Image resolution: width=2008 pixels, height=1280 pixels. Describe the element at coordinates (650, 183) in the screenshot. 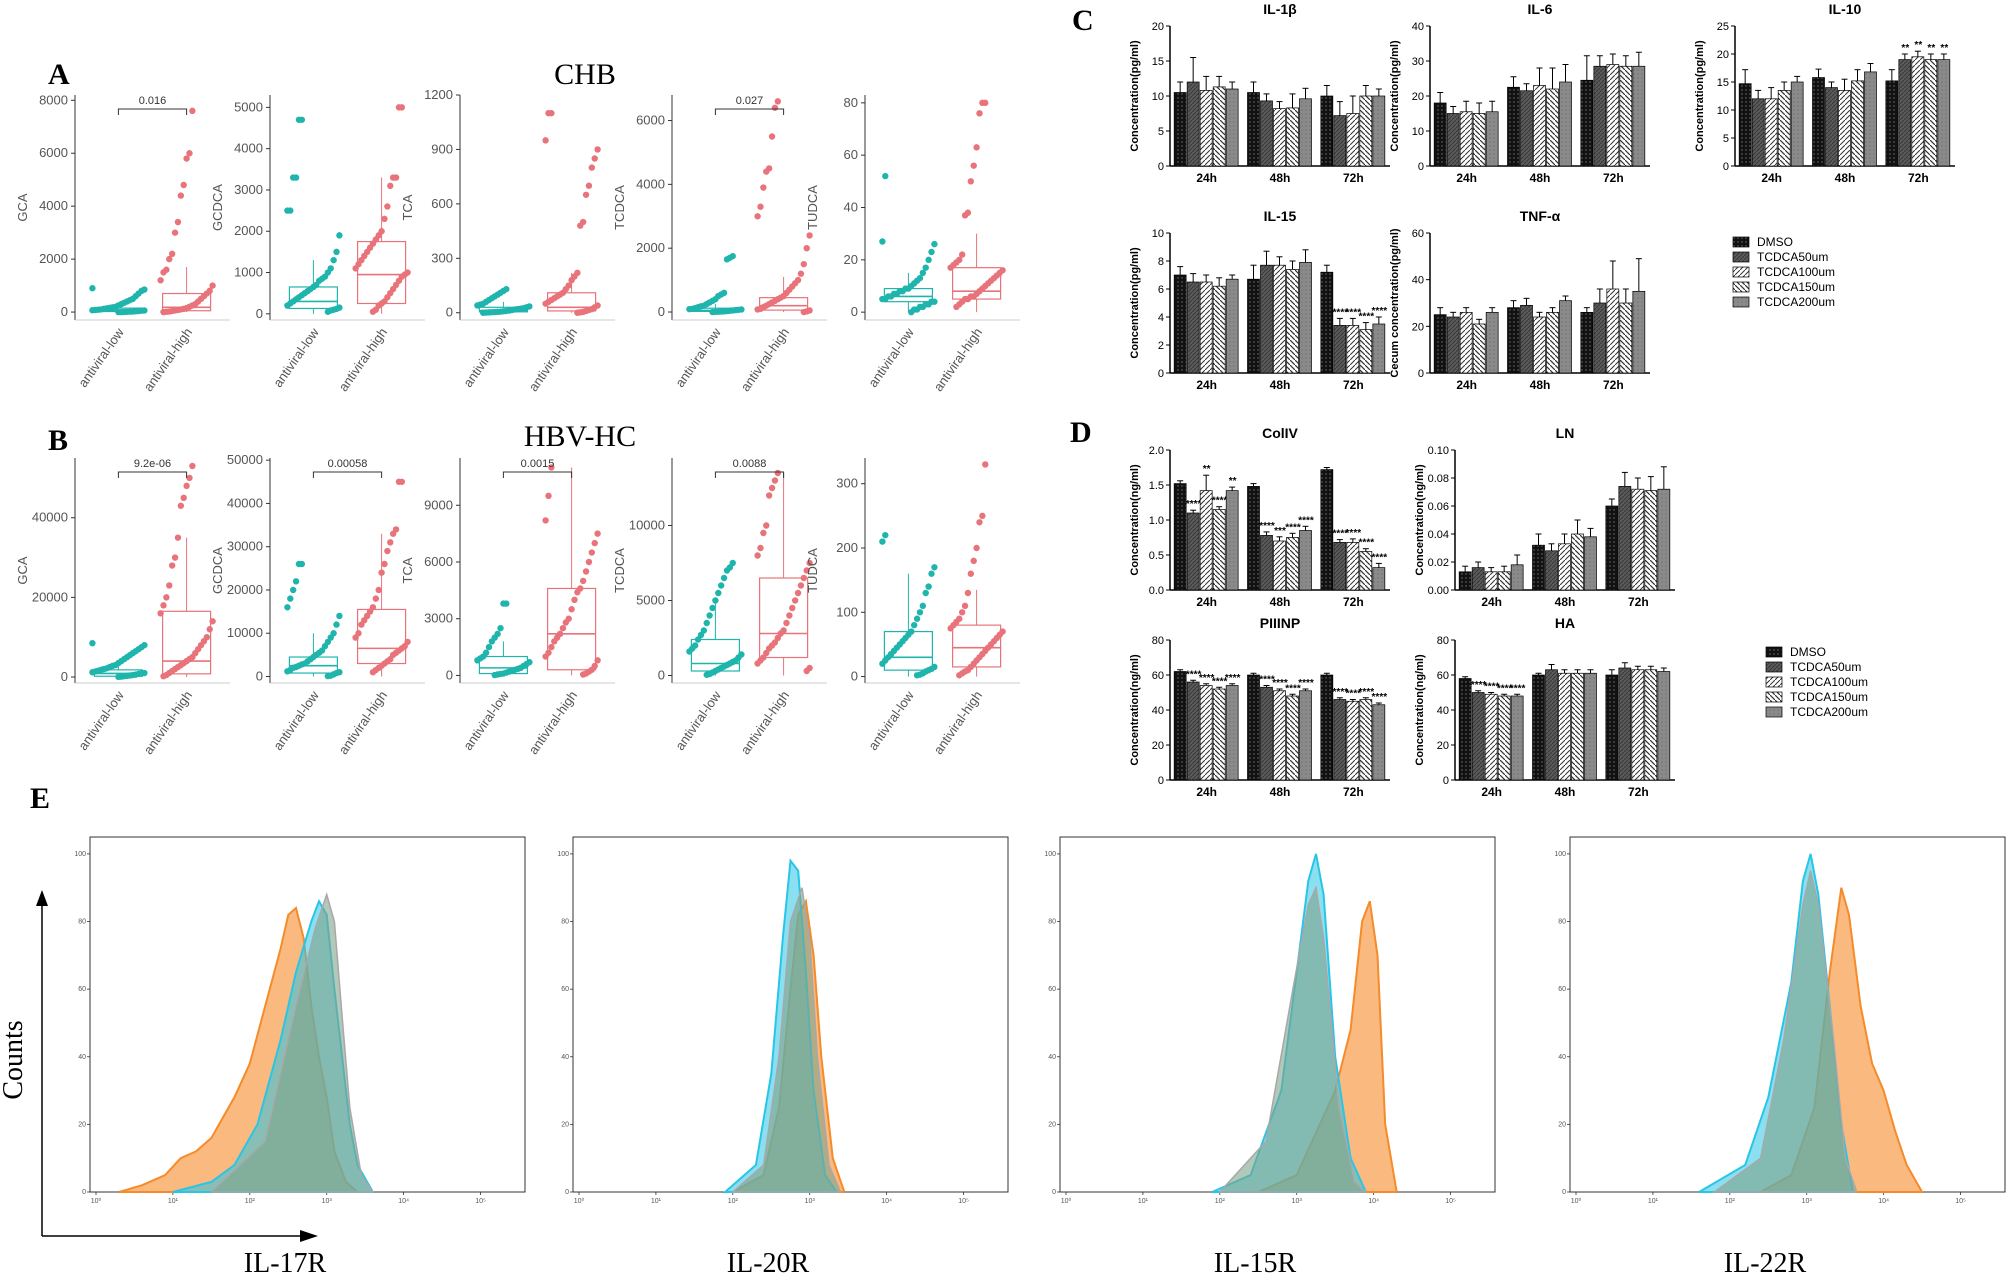

I see `y-tick-label: 4000` at that location.